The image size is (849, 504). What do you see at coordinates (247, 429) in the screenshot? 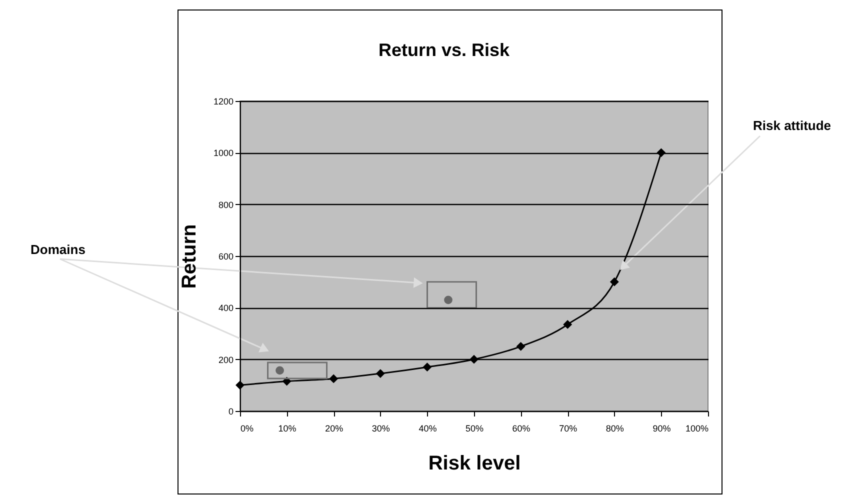
I see `x-tick-label: 0%` at bounding box center [247, 429].